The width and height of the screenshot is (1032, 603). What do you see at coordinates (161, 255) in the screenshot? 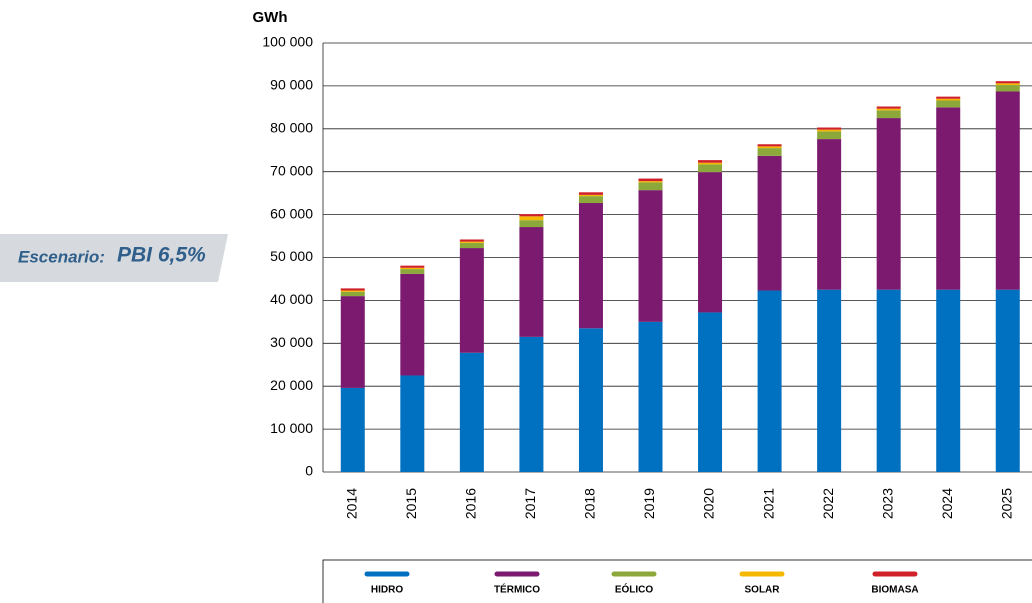
I see `annotation-value: PBI 6,5%` at bounding box center [161, 255].